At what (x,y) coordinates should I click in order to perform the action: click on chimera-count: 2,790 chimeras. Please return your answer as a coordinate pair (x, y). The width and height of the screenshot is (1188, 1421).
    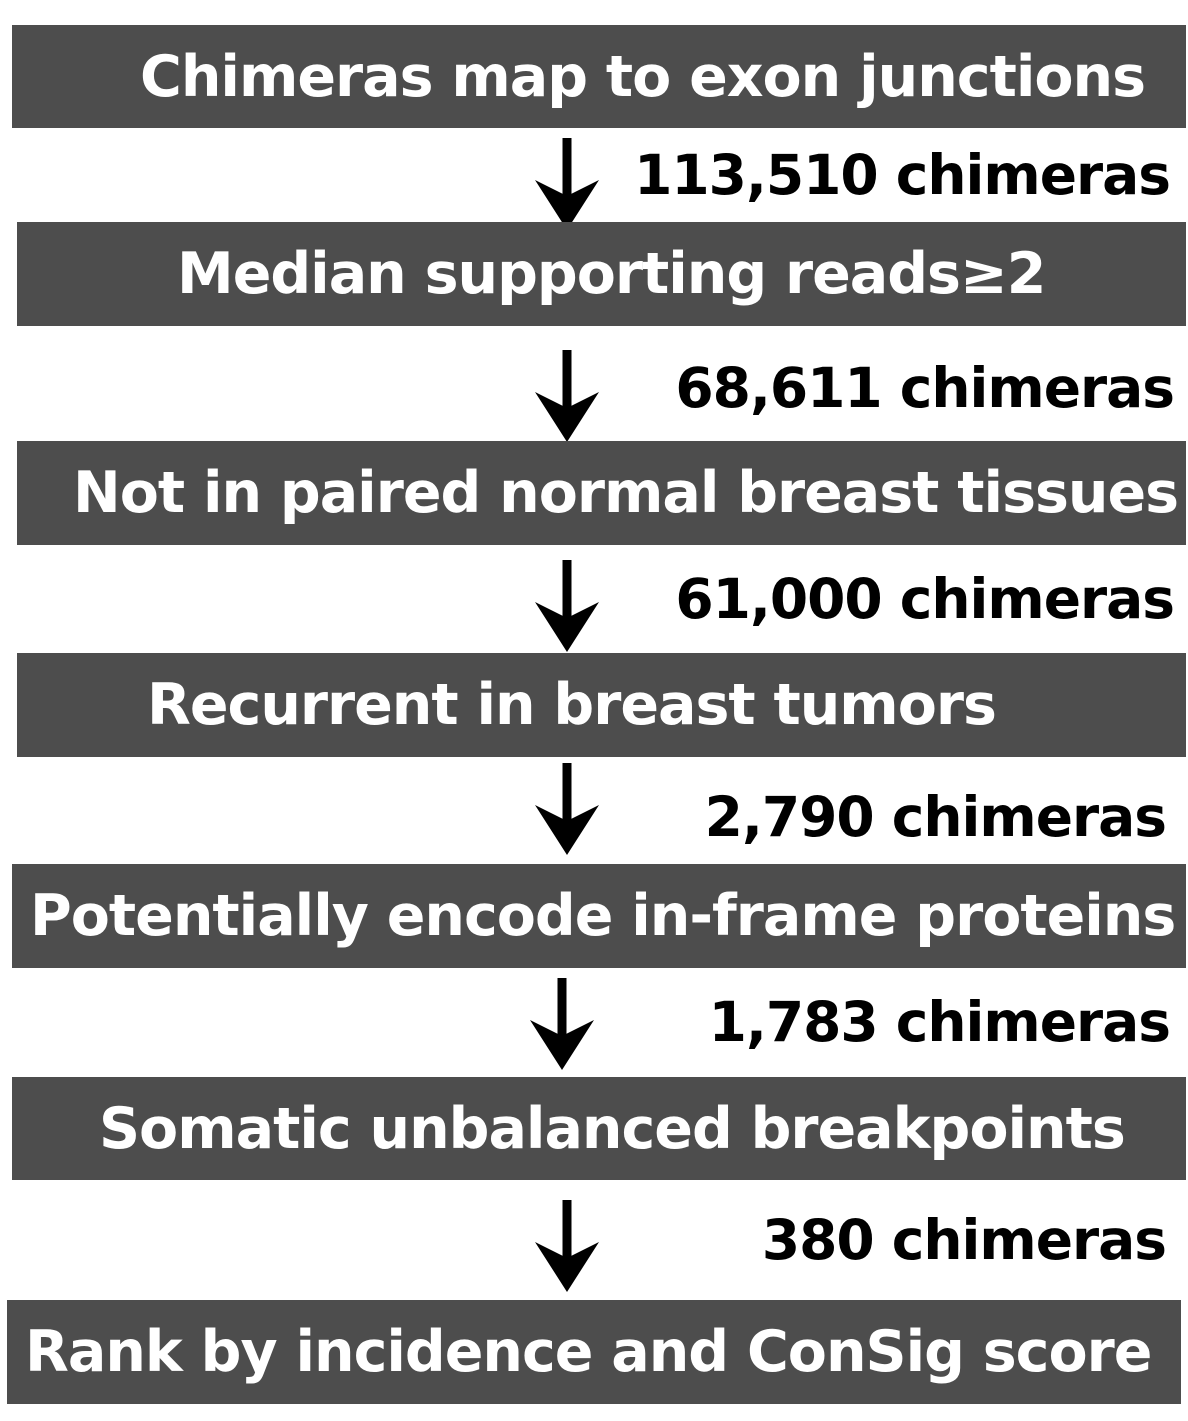
    Looking at the image, I should click on (935, 817).